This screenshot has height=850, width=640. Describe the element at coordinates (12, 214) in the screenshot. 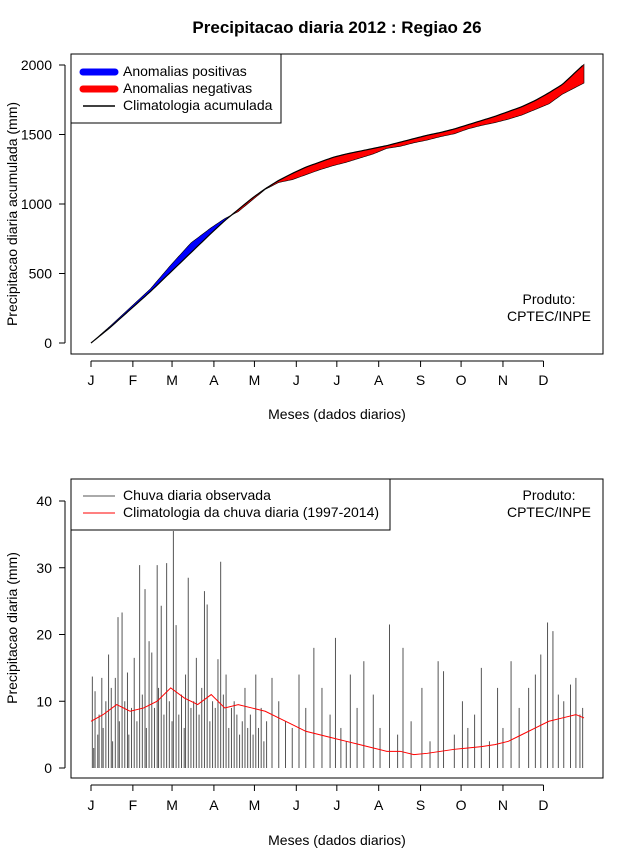

I see `y-axis-label: Precipitacao diaria acumulada (mm)` at that location.